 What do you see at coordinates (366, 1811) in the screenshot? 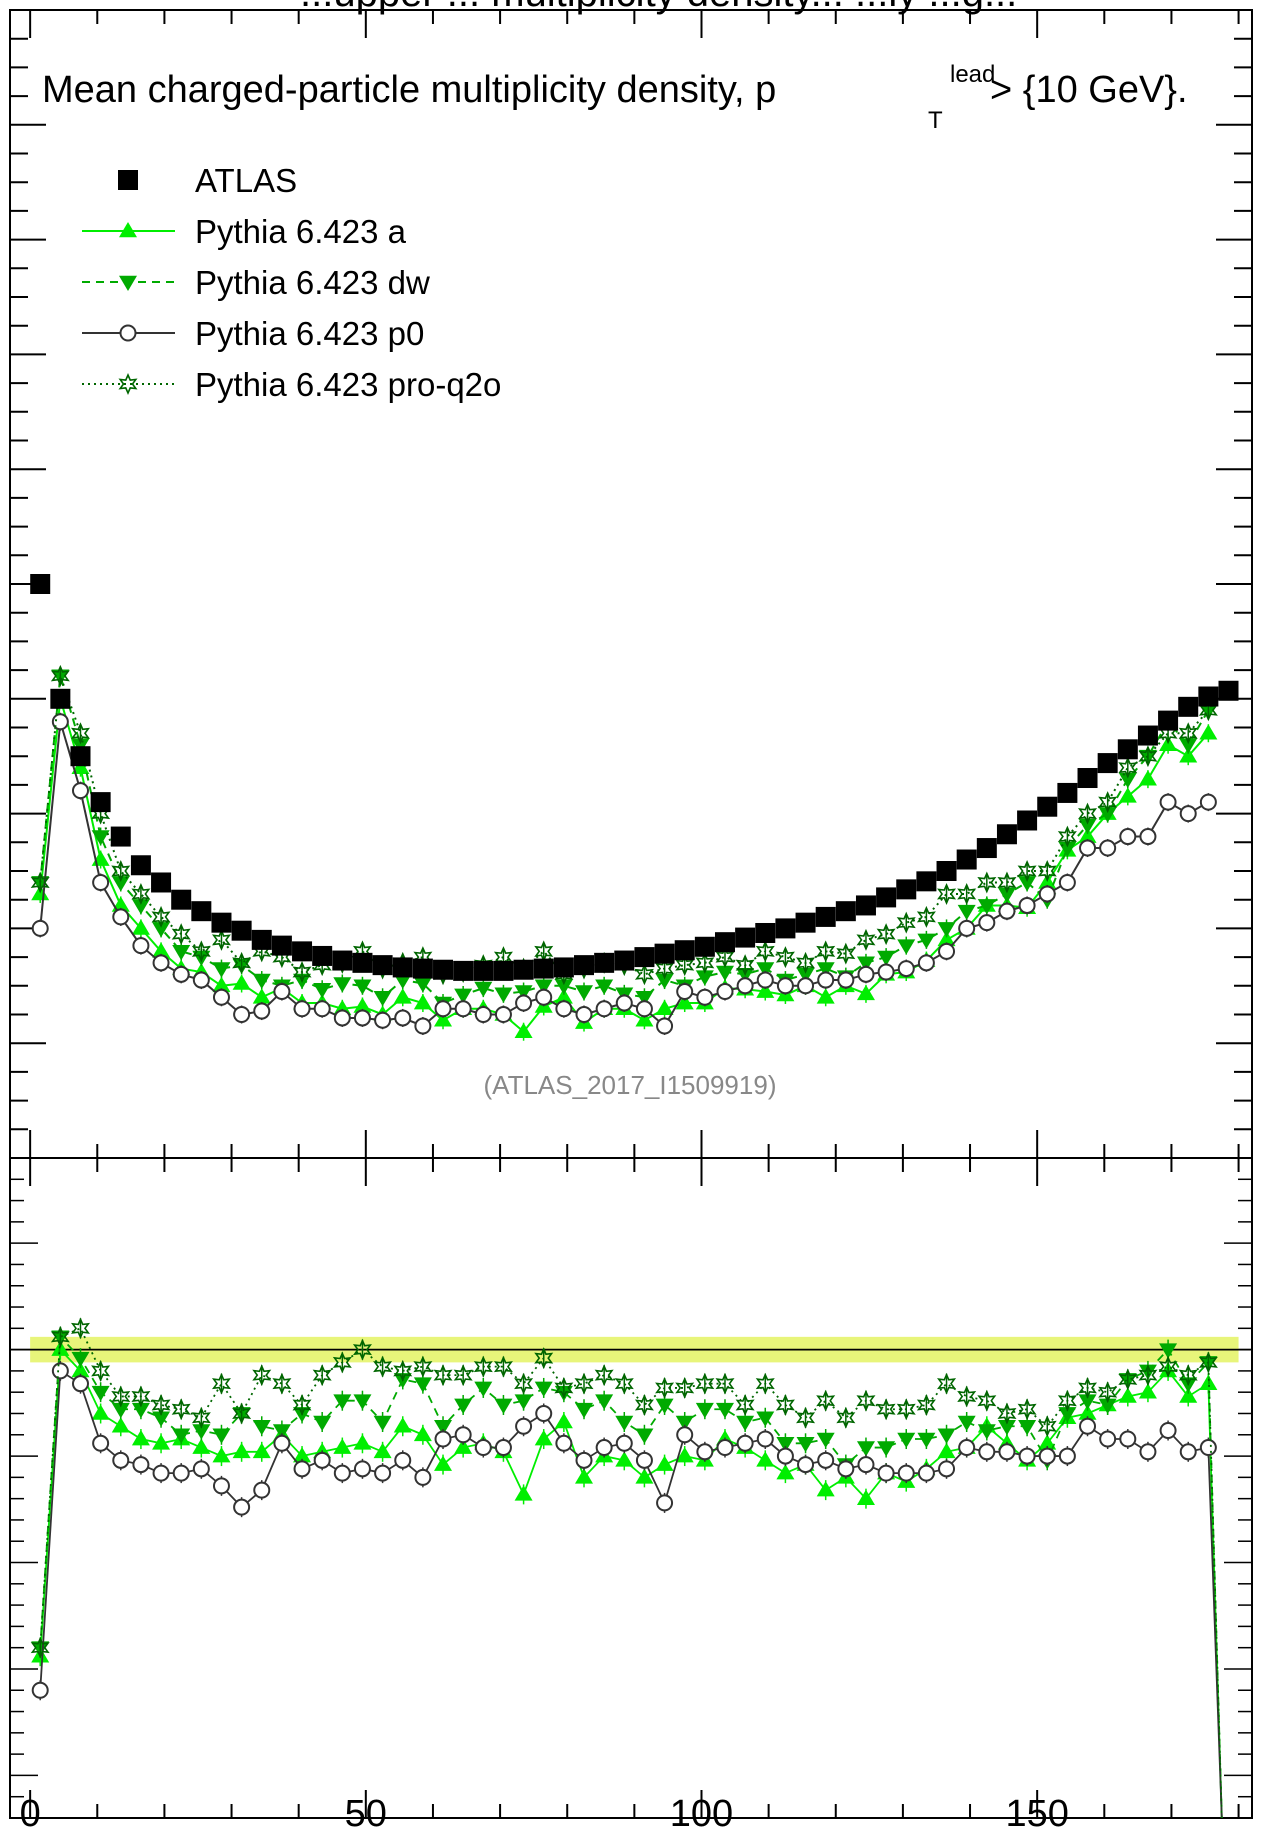
I see `x-tick-label: 50` at bounding box center [366, 1811].